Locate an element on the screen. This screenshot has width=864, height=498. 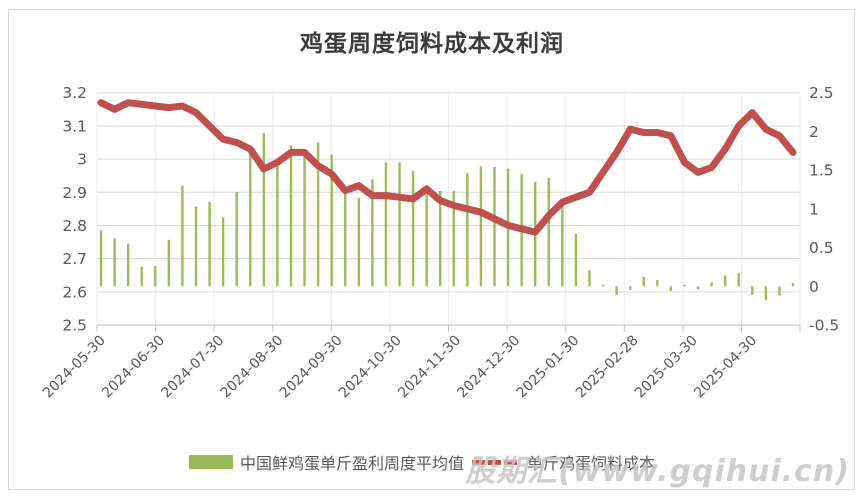
x-axis-label: 2024-11-30 is located at coordinates (429, 367).